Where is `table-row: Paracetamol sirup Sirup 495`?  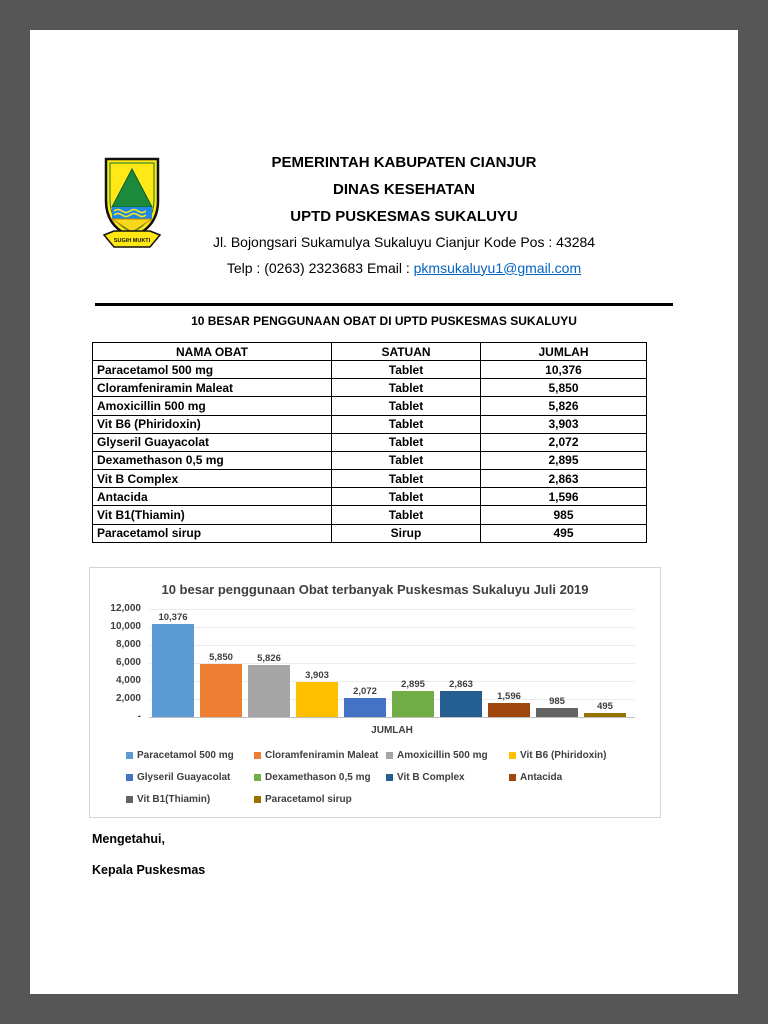
table-row: Paracetamol sirup Sirup 495 is located at coordinates (369, 533).